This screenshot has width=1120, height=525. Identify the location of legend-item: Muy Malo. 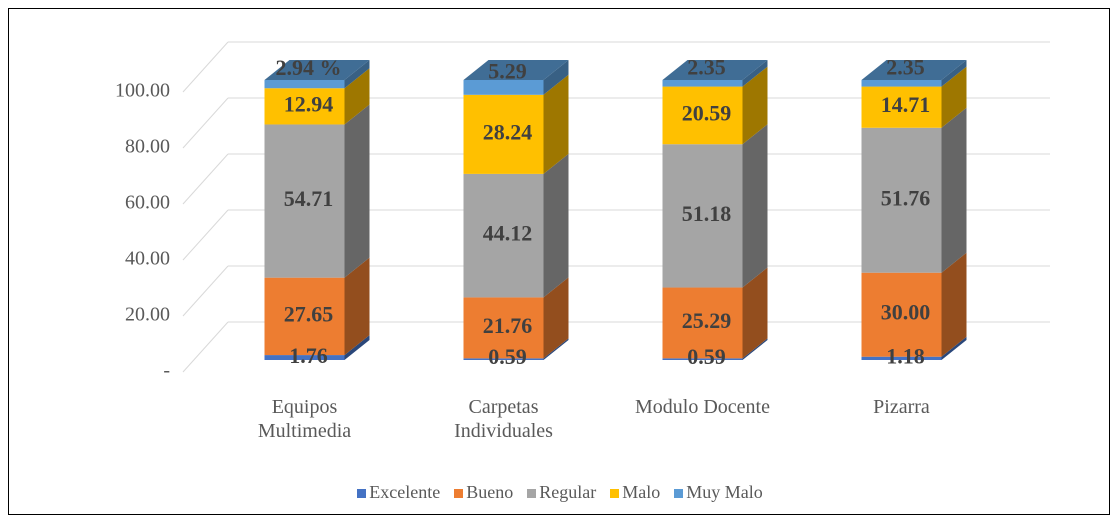
(718, 492).